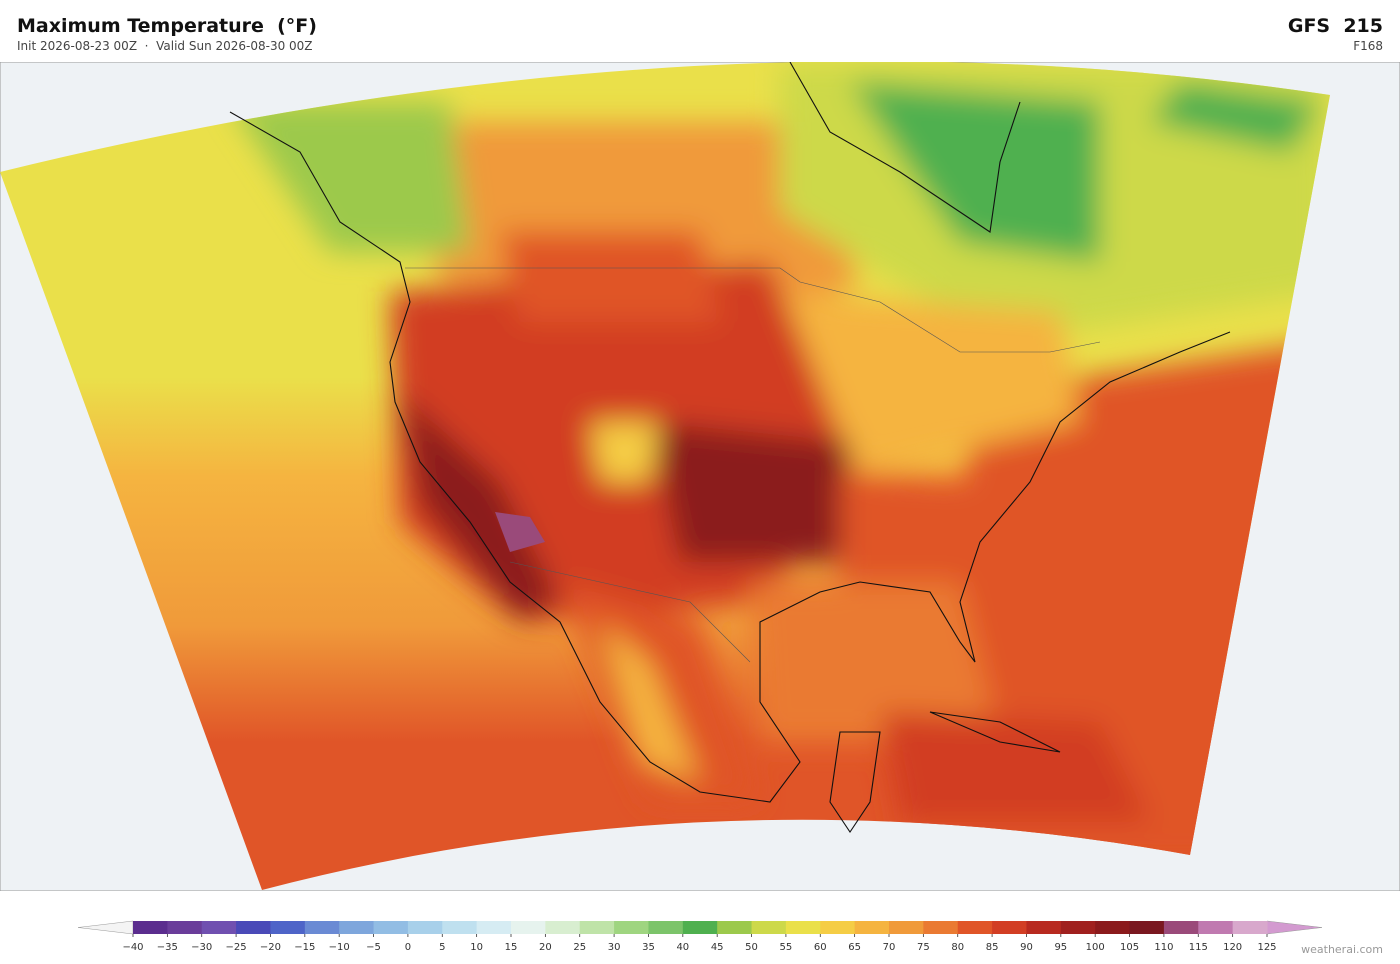  I want to click on colorbar-tick-label: 60, so click(820, 947).